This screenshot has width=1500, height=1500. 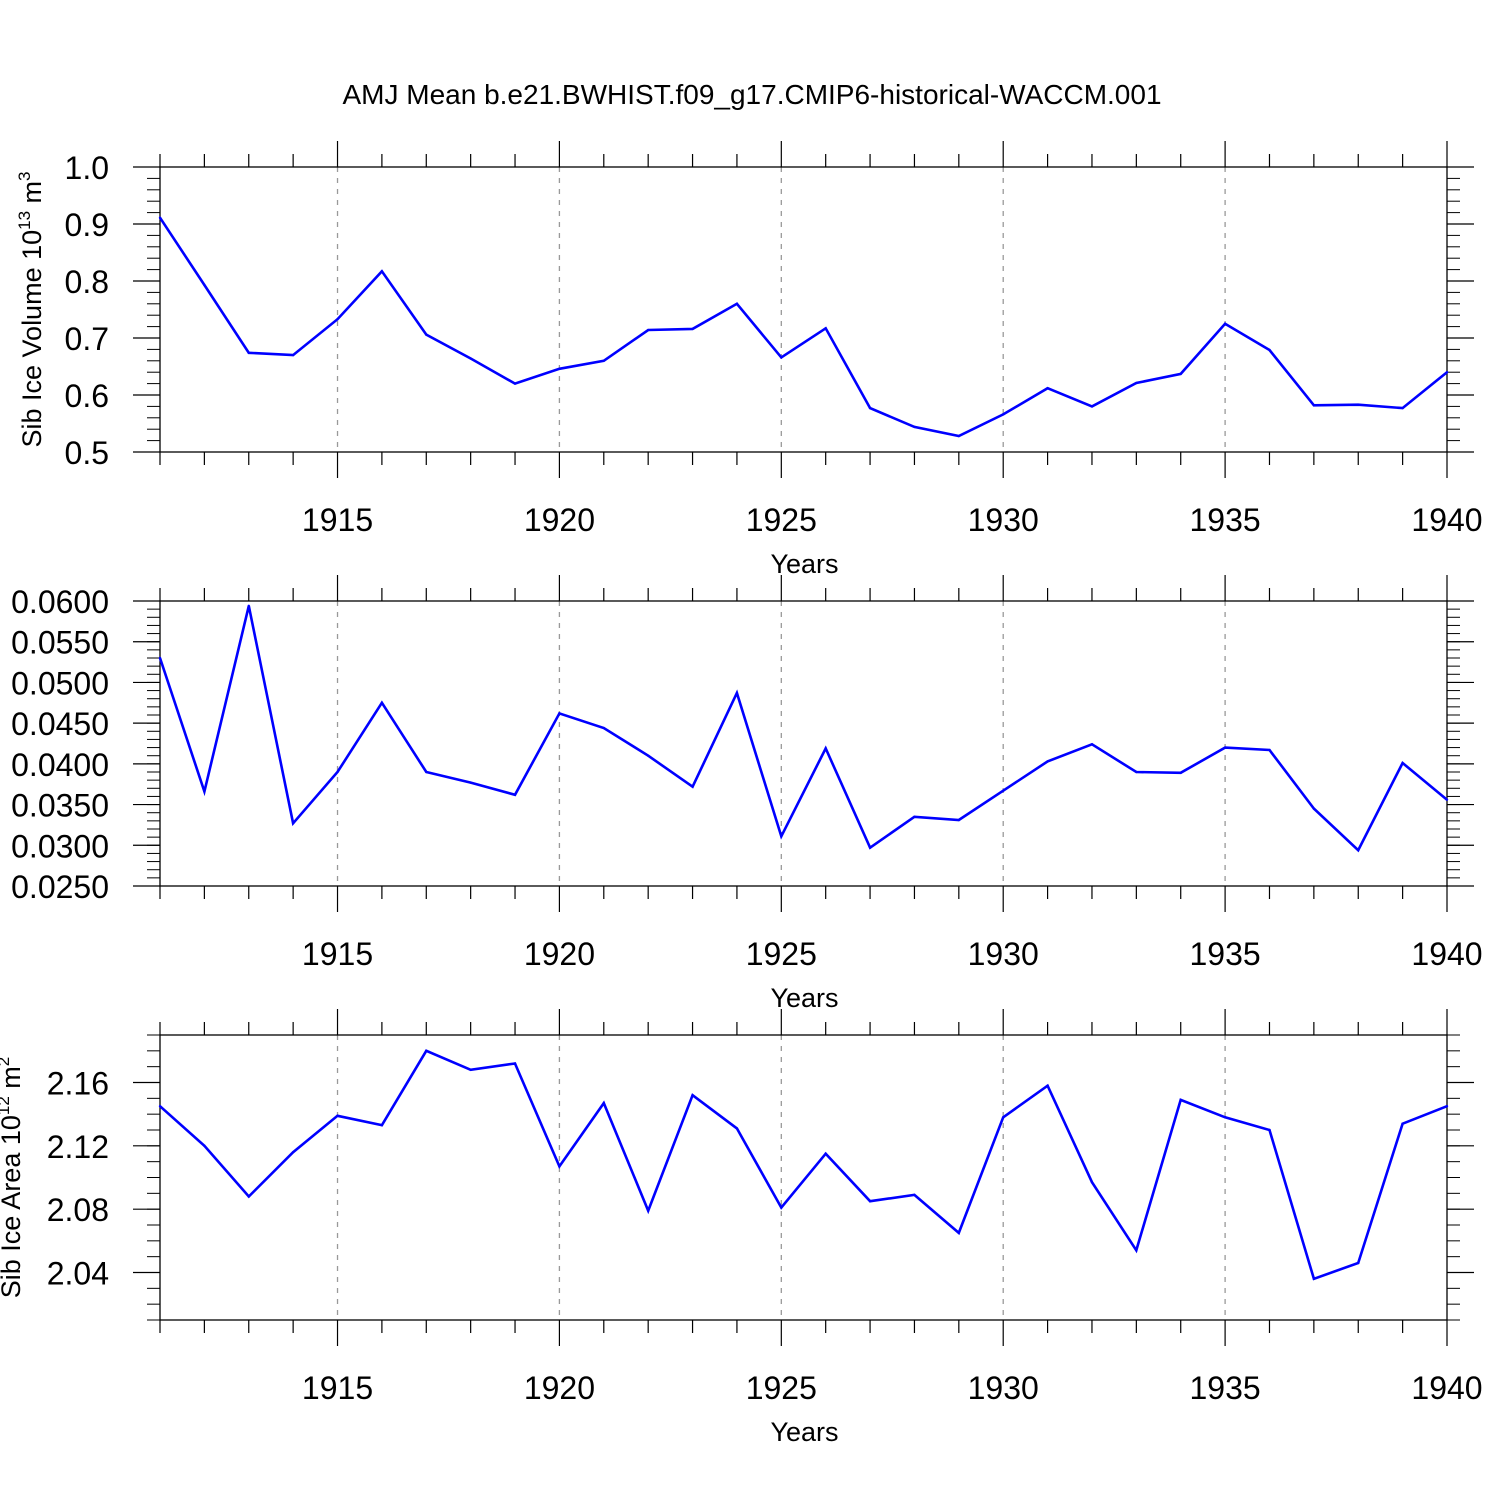 I want to click on y-tick-label: 0.6, so click(x=87, y=396).